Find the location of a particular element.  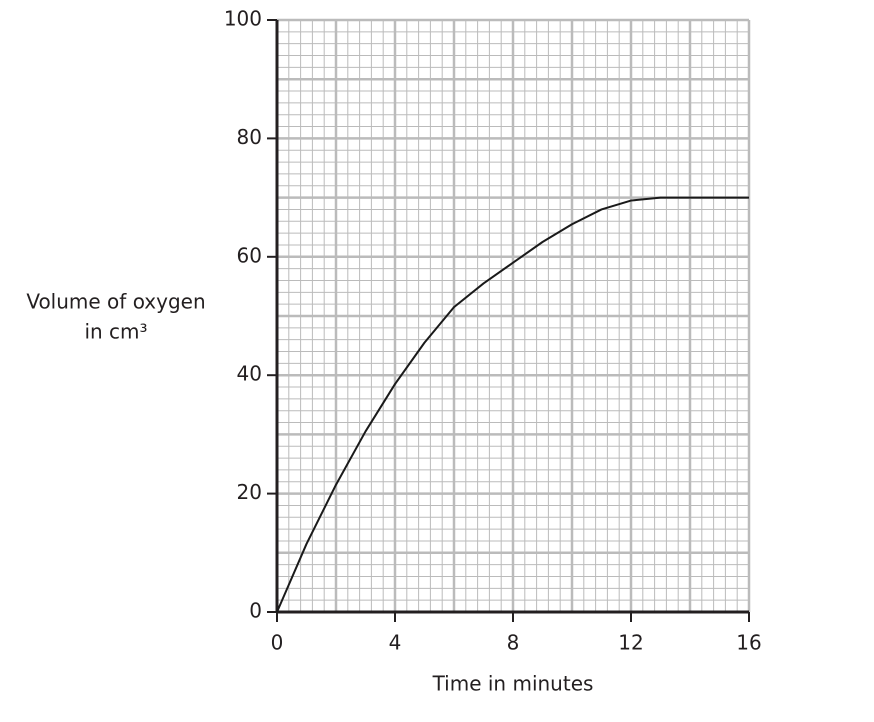

x-tick-label: 0 is located at coordinates (277, 643).